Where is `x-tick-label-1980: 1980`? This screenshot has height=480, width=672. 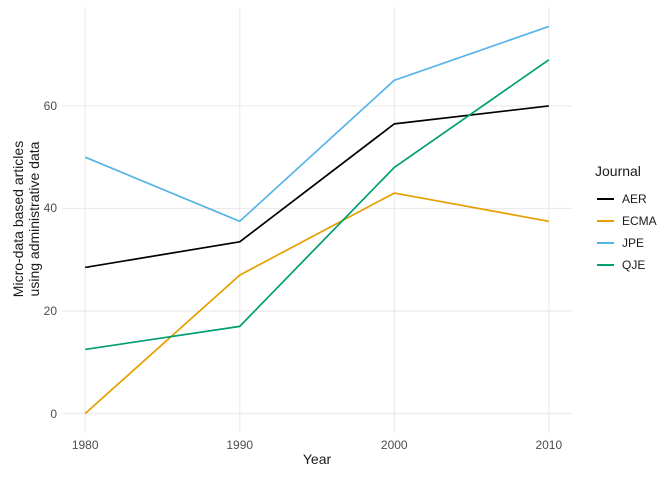
x-tick-label-1980: 1980 is located at coordinates (85, 445).